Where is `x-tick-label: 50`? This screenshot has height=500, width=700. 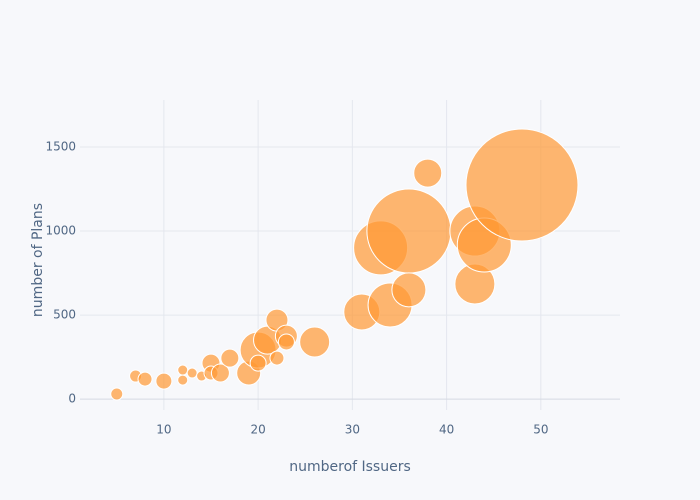 x-tick-label: 50 is located at coordinates (540, 430).